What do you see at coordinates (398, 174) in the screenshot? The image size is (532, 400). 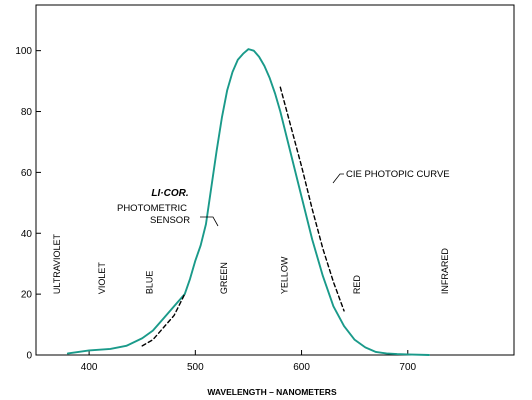 I see `annotation-cie-label: CIE PHOTOPIC CURVE` at bounding box center [398, 174].